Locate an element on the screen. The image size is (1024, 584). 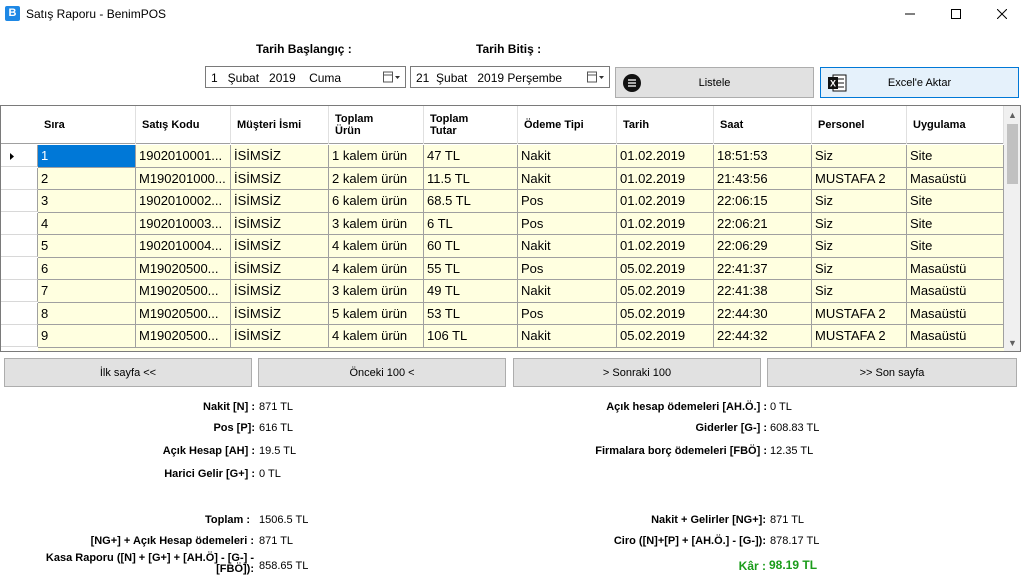
table-cell: 7 is located at coordinates (87, 291).